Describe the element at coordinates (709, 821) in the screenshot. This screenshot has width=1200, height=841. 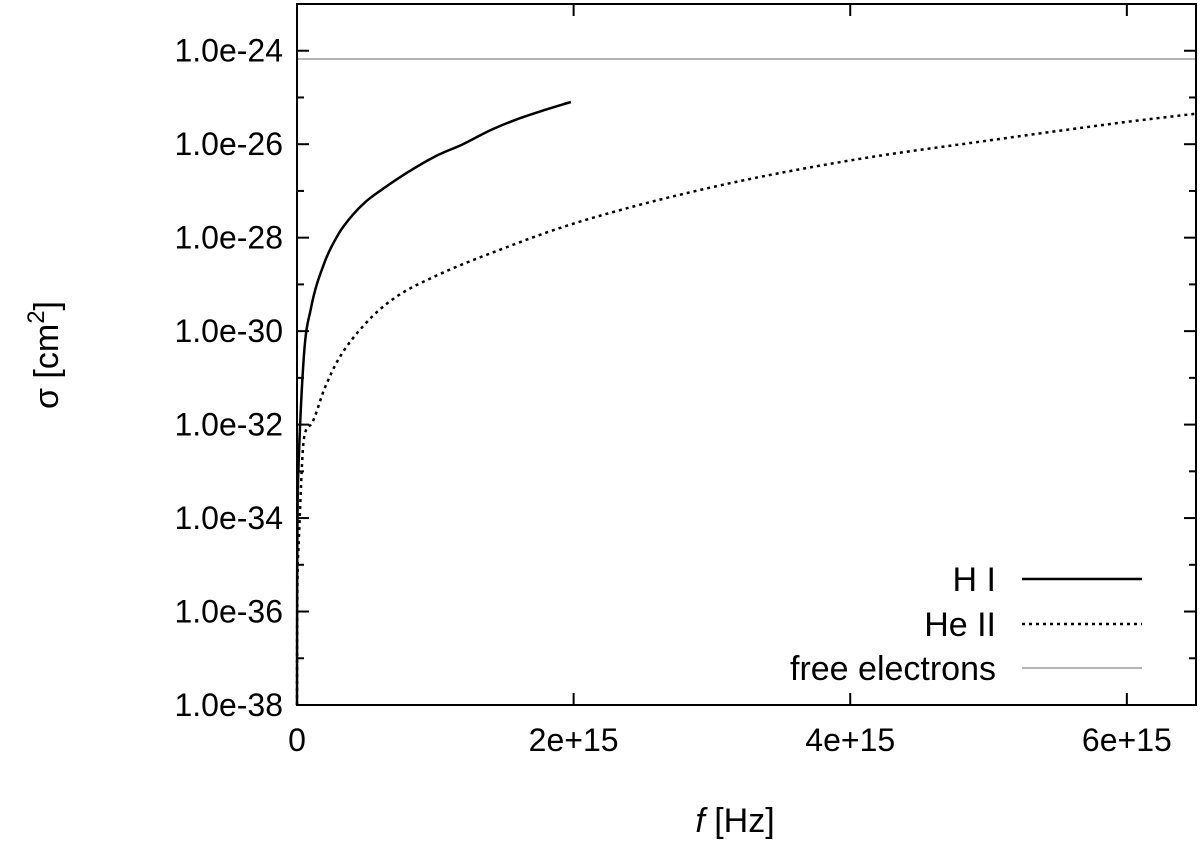
I see `x-axis-label-space` at that location.